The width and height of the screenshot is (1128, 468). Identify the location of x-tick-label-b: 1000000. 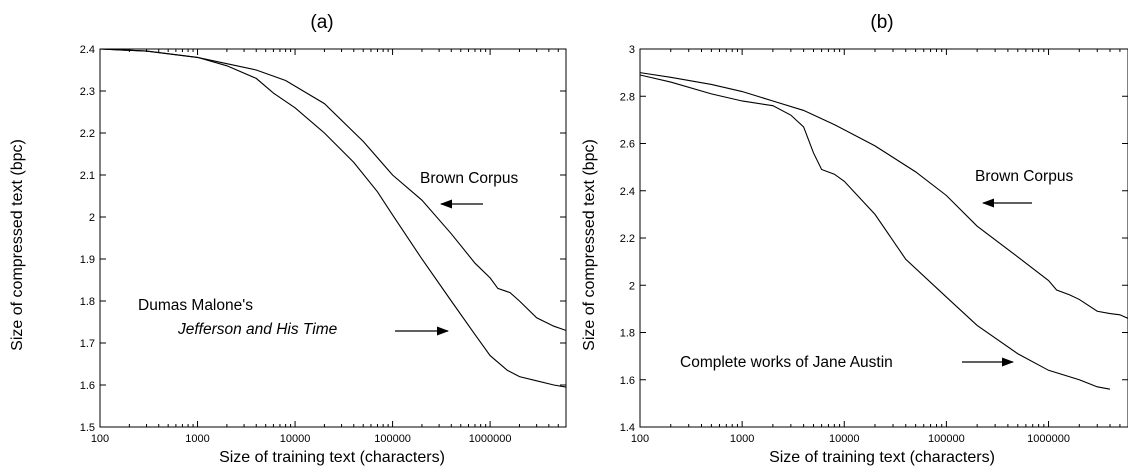
(1048, 439).